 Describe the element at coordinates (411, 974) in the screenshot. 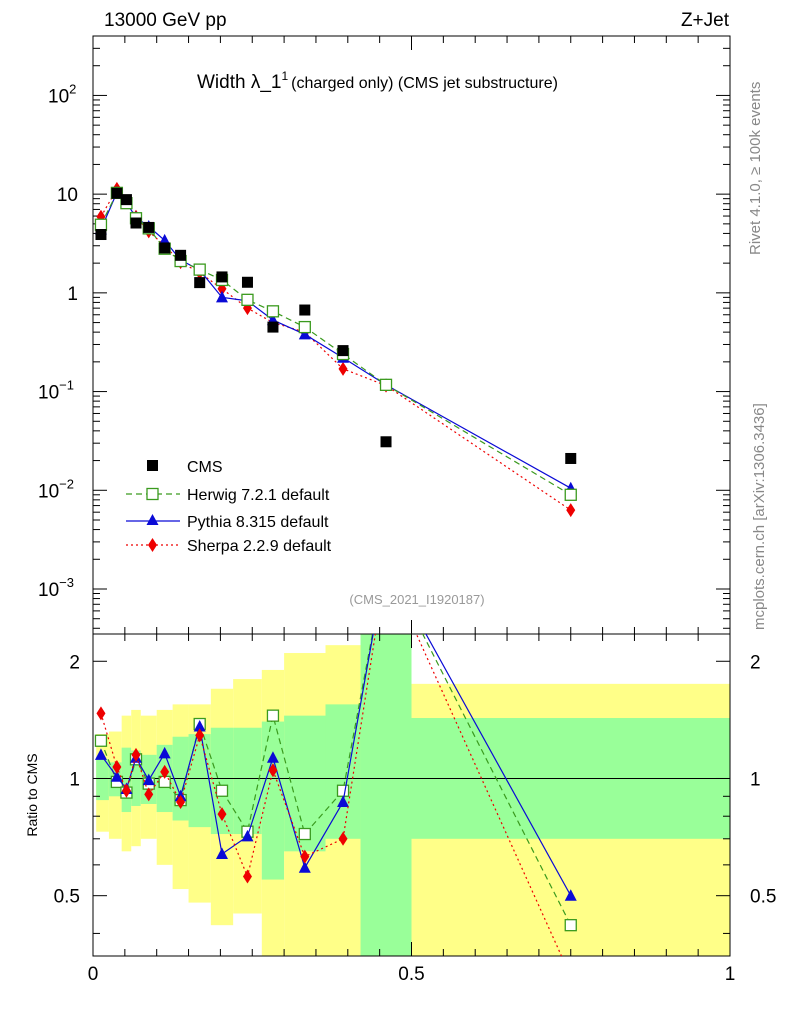

I see `ratio-xtick-label: 0.5` at that location.